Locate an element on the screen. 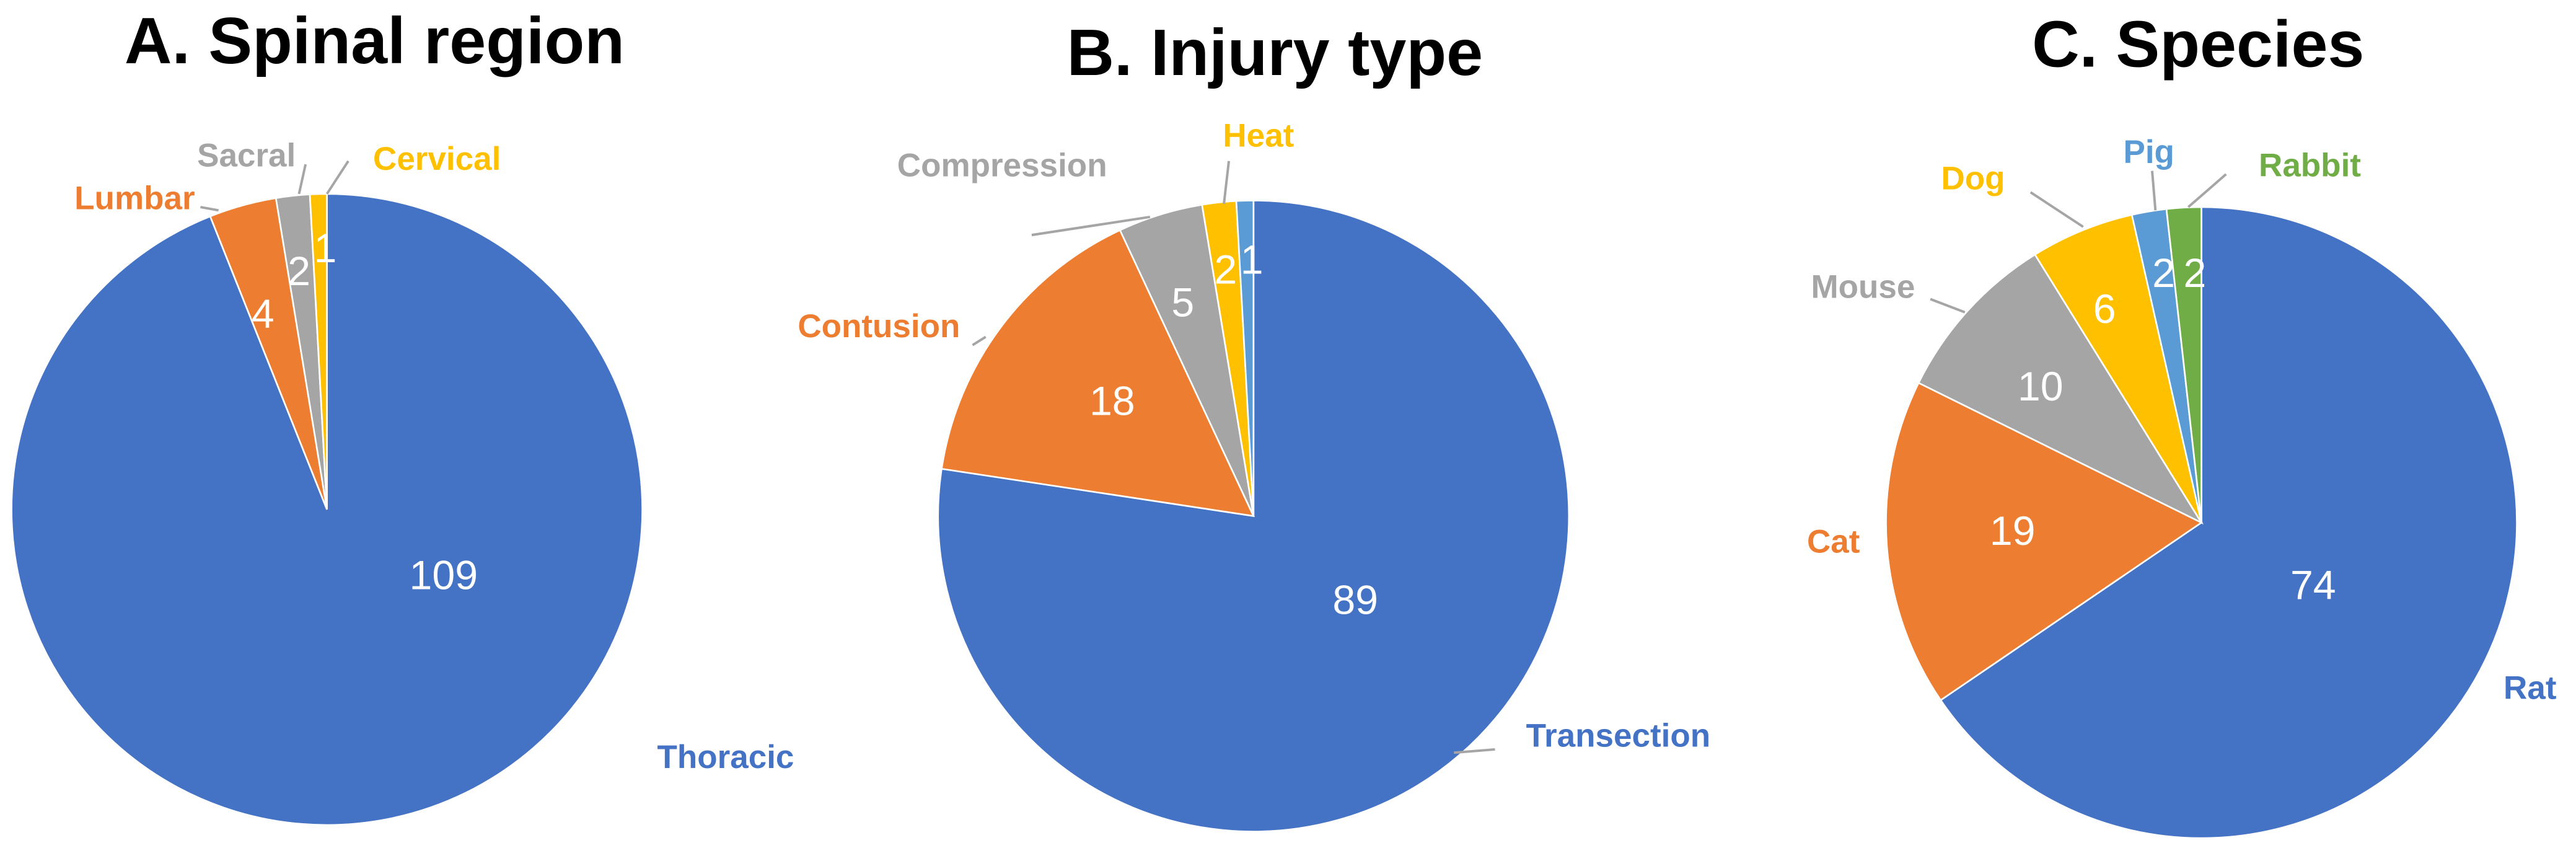 The width and height of the screenshot is (2576, 848). value-label: 4 is located at coordinates (263, 314).